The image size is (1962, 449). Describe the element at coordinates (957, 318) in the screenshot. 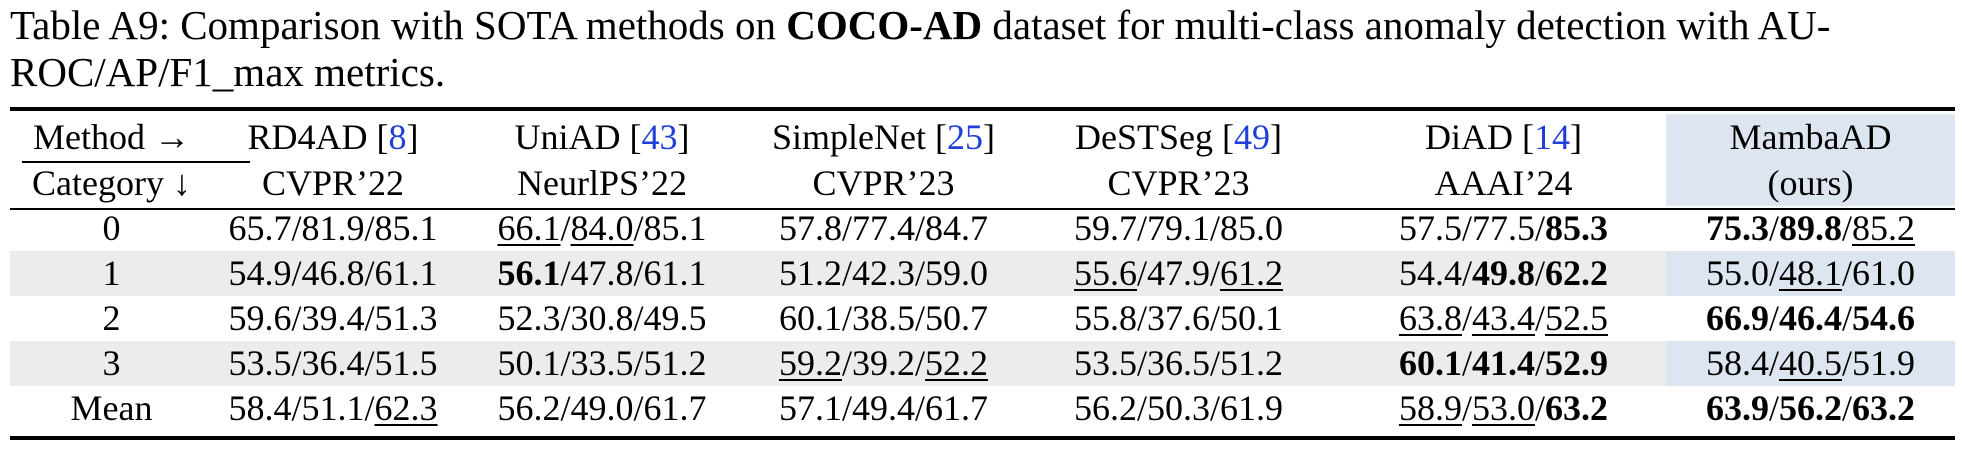

I see `metric-value: 50.7` at that location.